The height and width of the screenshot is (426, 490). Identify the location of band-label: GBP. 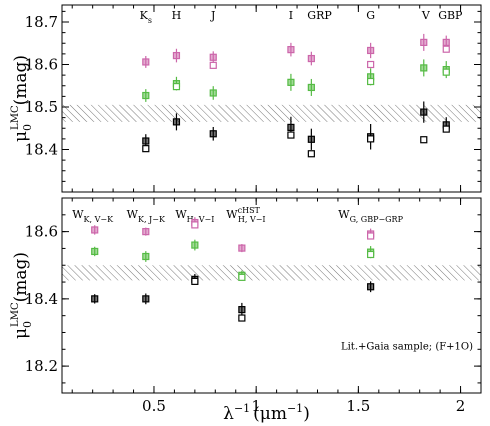
(450, 15).